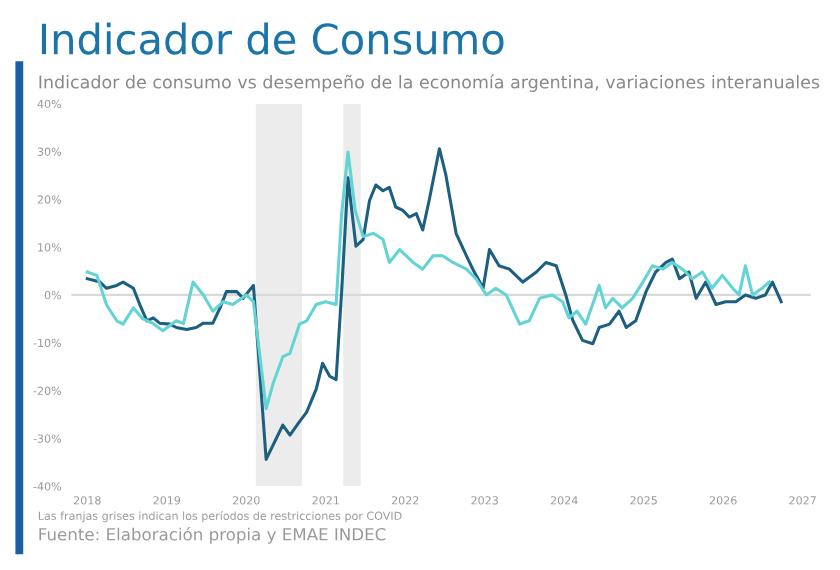 Image resolution: width=840 pixels, height=570 pixels. I want to click on source-note: Fuente: Elaboración propia y EMAE INDEC, so click(212, 535).